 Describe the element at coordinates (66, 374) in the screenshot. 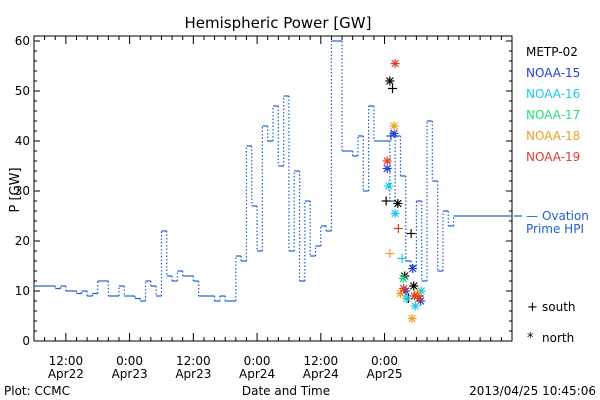

I see `x-tick-label-date: Apr22` at that location.